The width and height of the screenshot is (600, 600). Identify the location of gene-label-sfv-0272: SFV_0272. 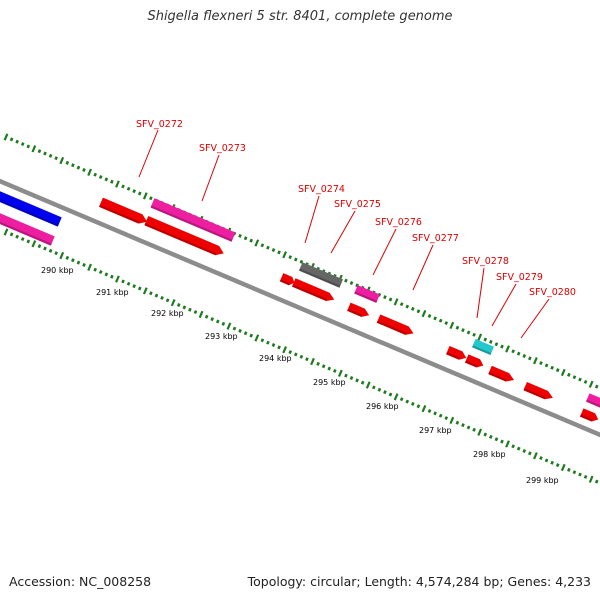
(159, 124).